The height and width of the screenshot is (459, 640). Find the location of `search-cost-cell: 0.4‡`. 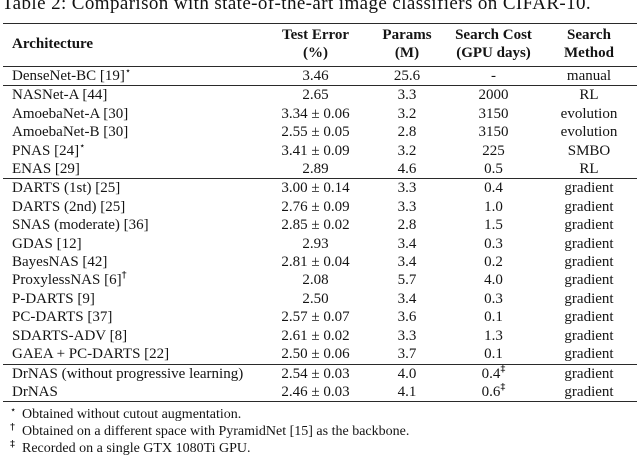

search-cost-cell: 0.4‡ is located at coordinates (493, 373).